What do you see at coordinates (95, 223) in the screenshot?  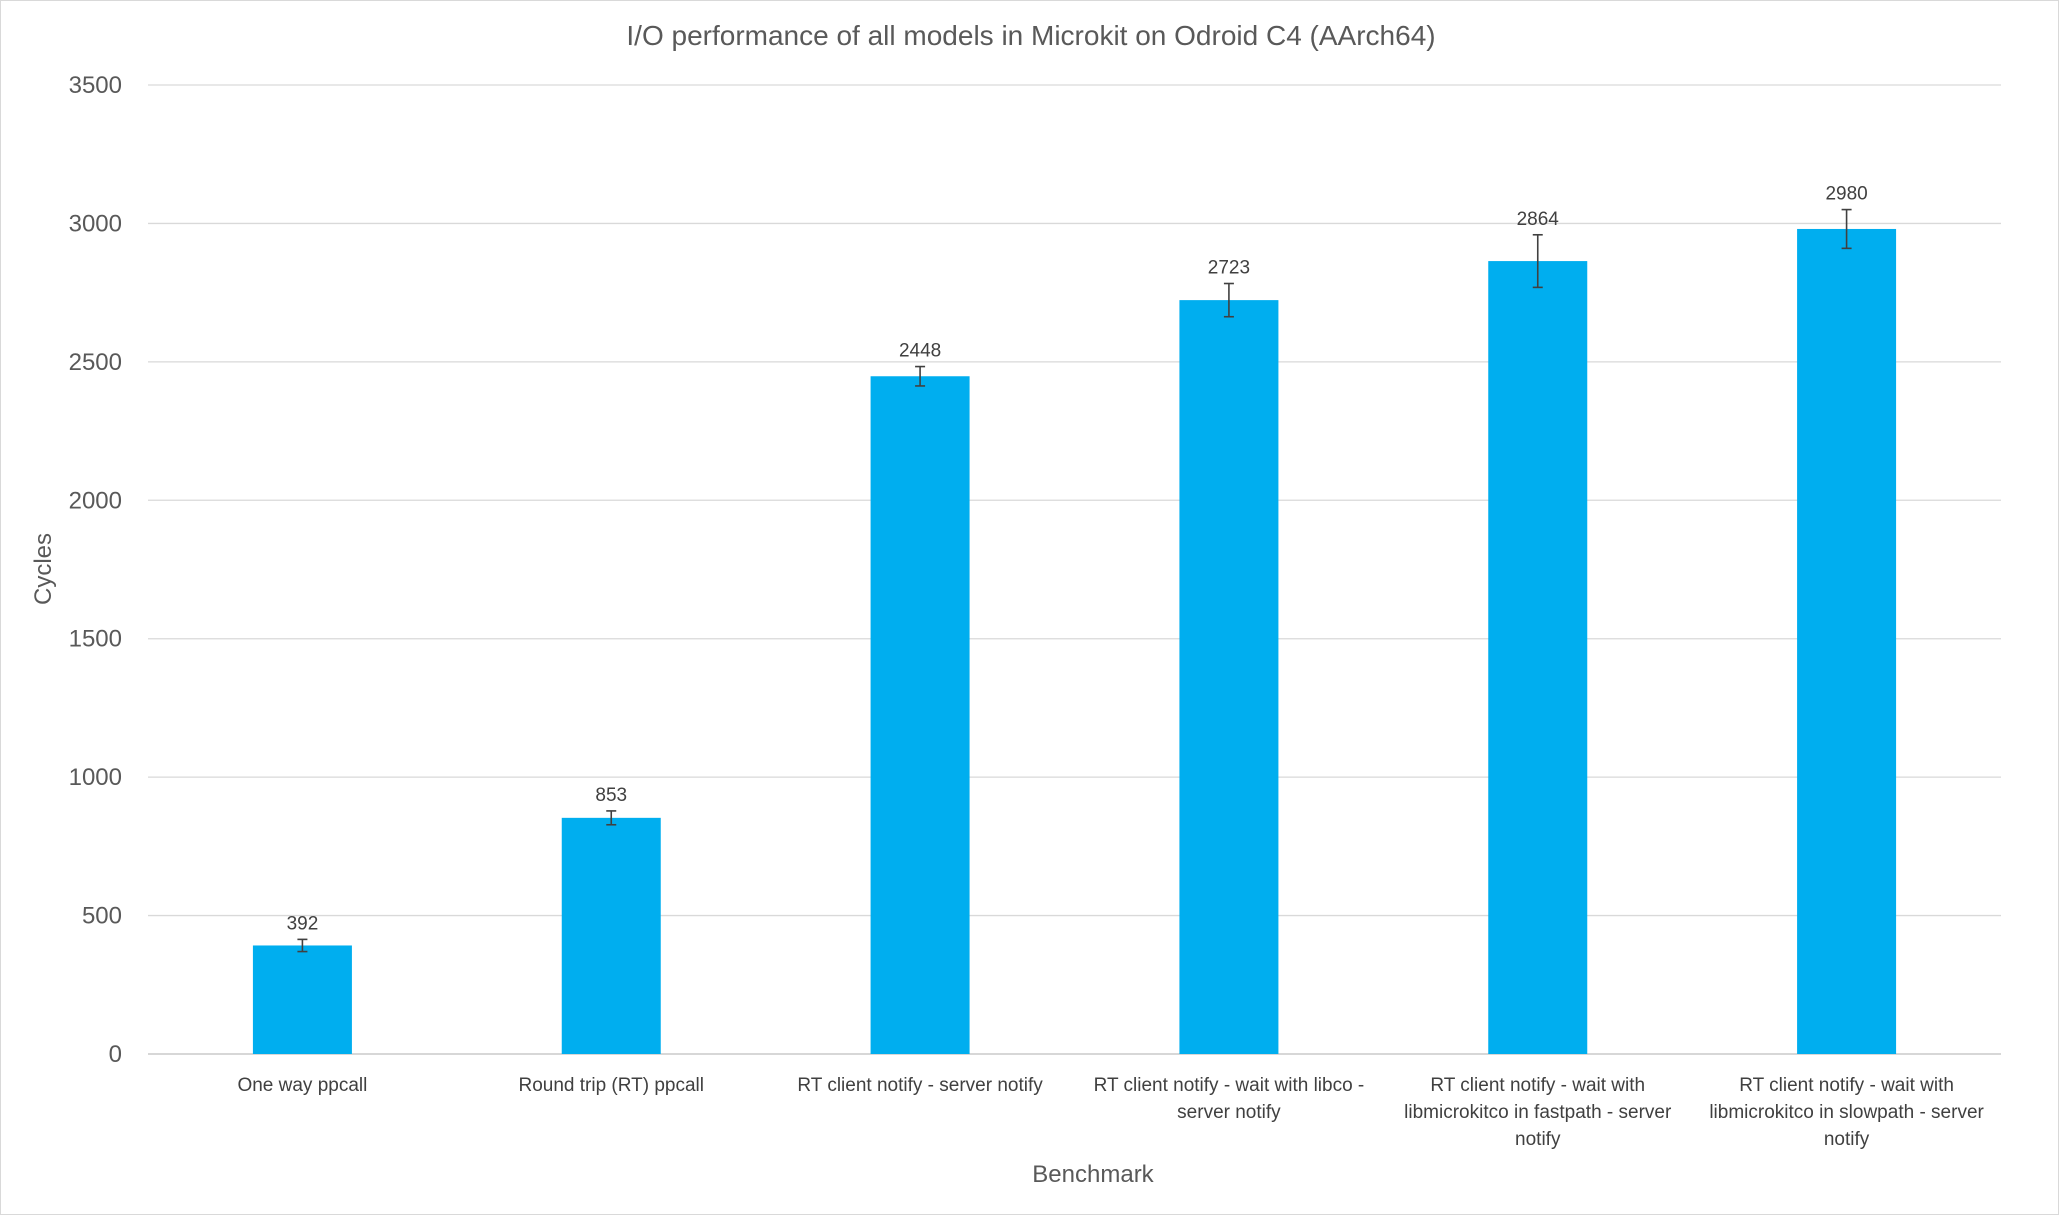 I see `y-tick-label: 3000` at bounding box center [95, 223].